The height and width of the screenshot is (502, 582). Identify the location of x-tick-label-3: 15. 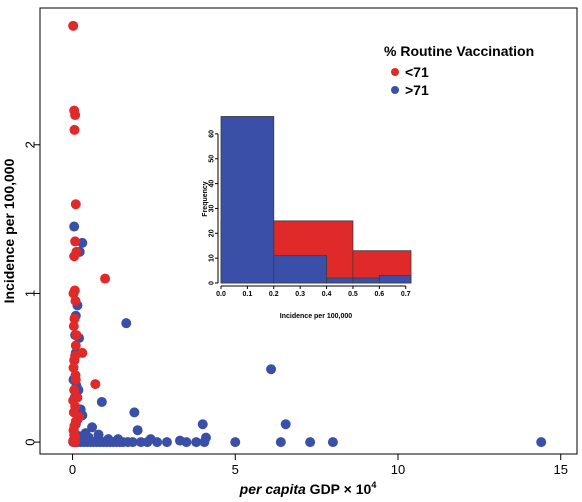
(560, 469).